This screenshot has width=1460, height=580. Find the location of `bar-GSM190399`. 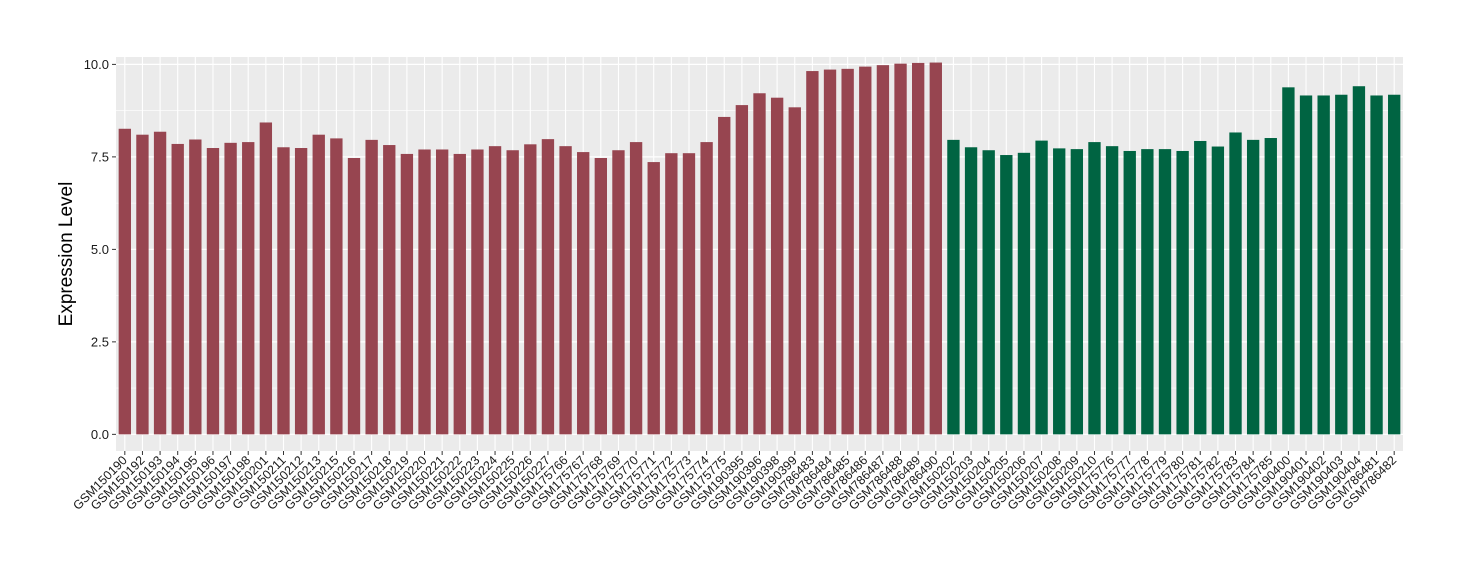

bar-GSM190399 is located at coordinates (794, 271).